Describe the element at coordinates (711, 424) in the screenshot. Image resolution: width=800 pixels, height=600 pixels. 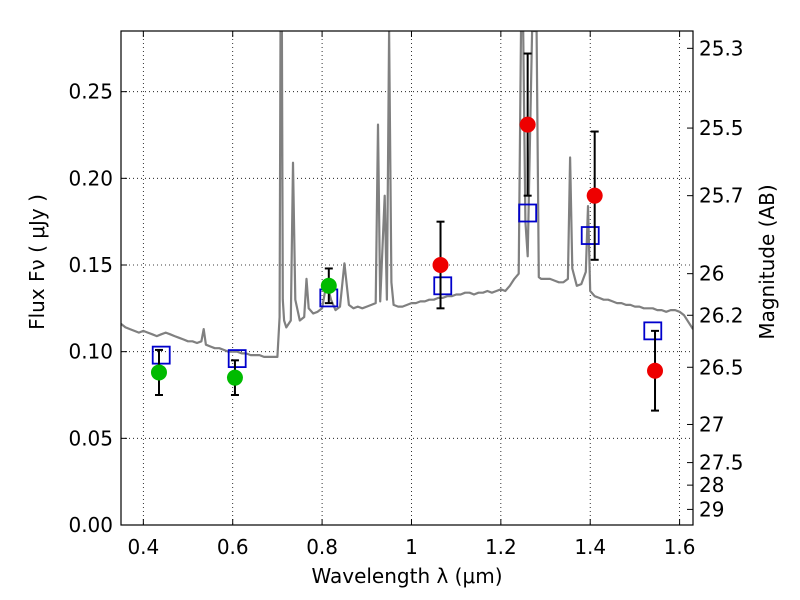
I see `magnitude-tick-label: 27` at that location.